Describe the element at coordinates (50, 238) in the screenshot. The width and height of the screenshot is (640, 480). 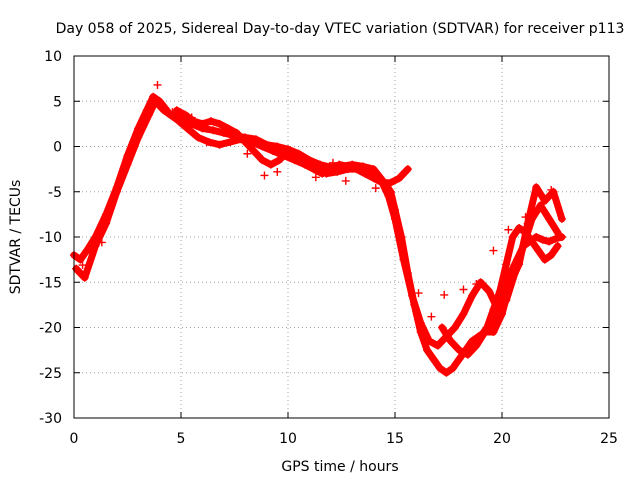
I see `y-tick-labels: 10 5 0 -5 -10 -15 -20 -25 -30` at that location.